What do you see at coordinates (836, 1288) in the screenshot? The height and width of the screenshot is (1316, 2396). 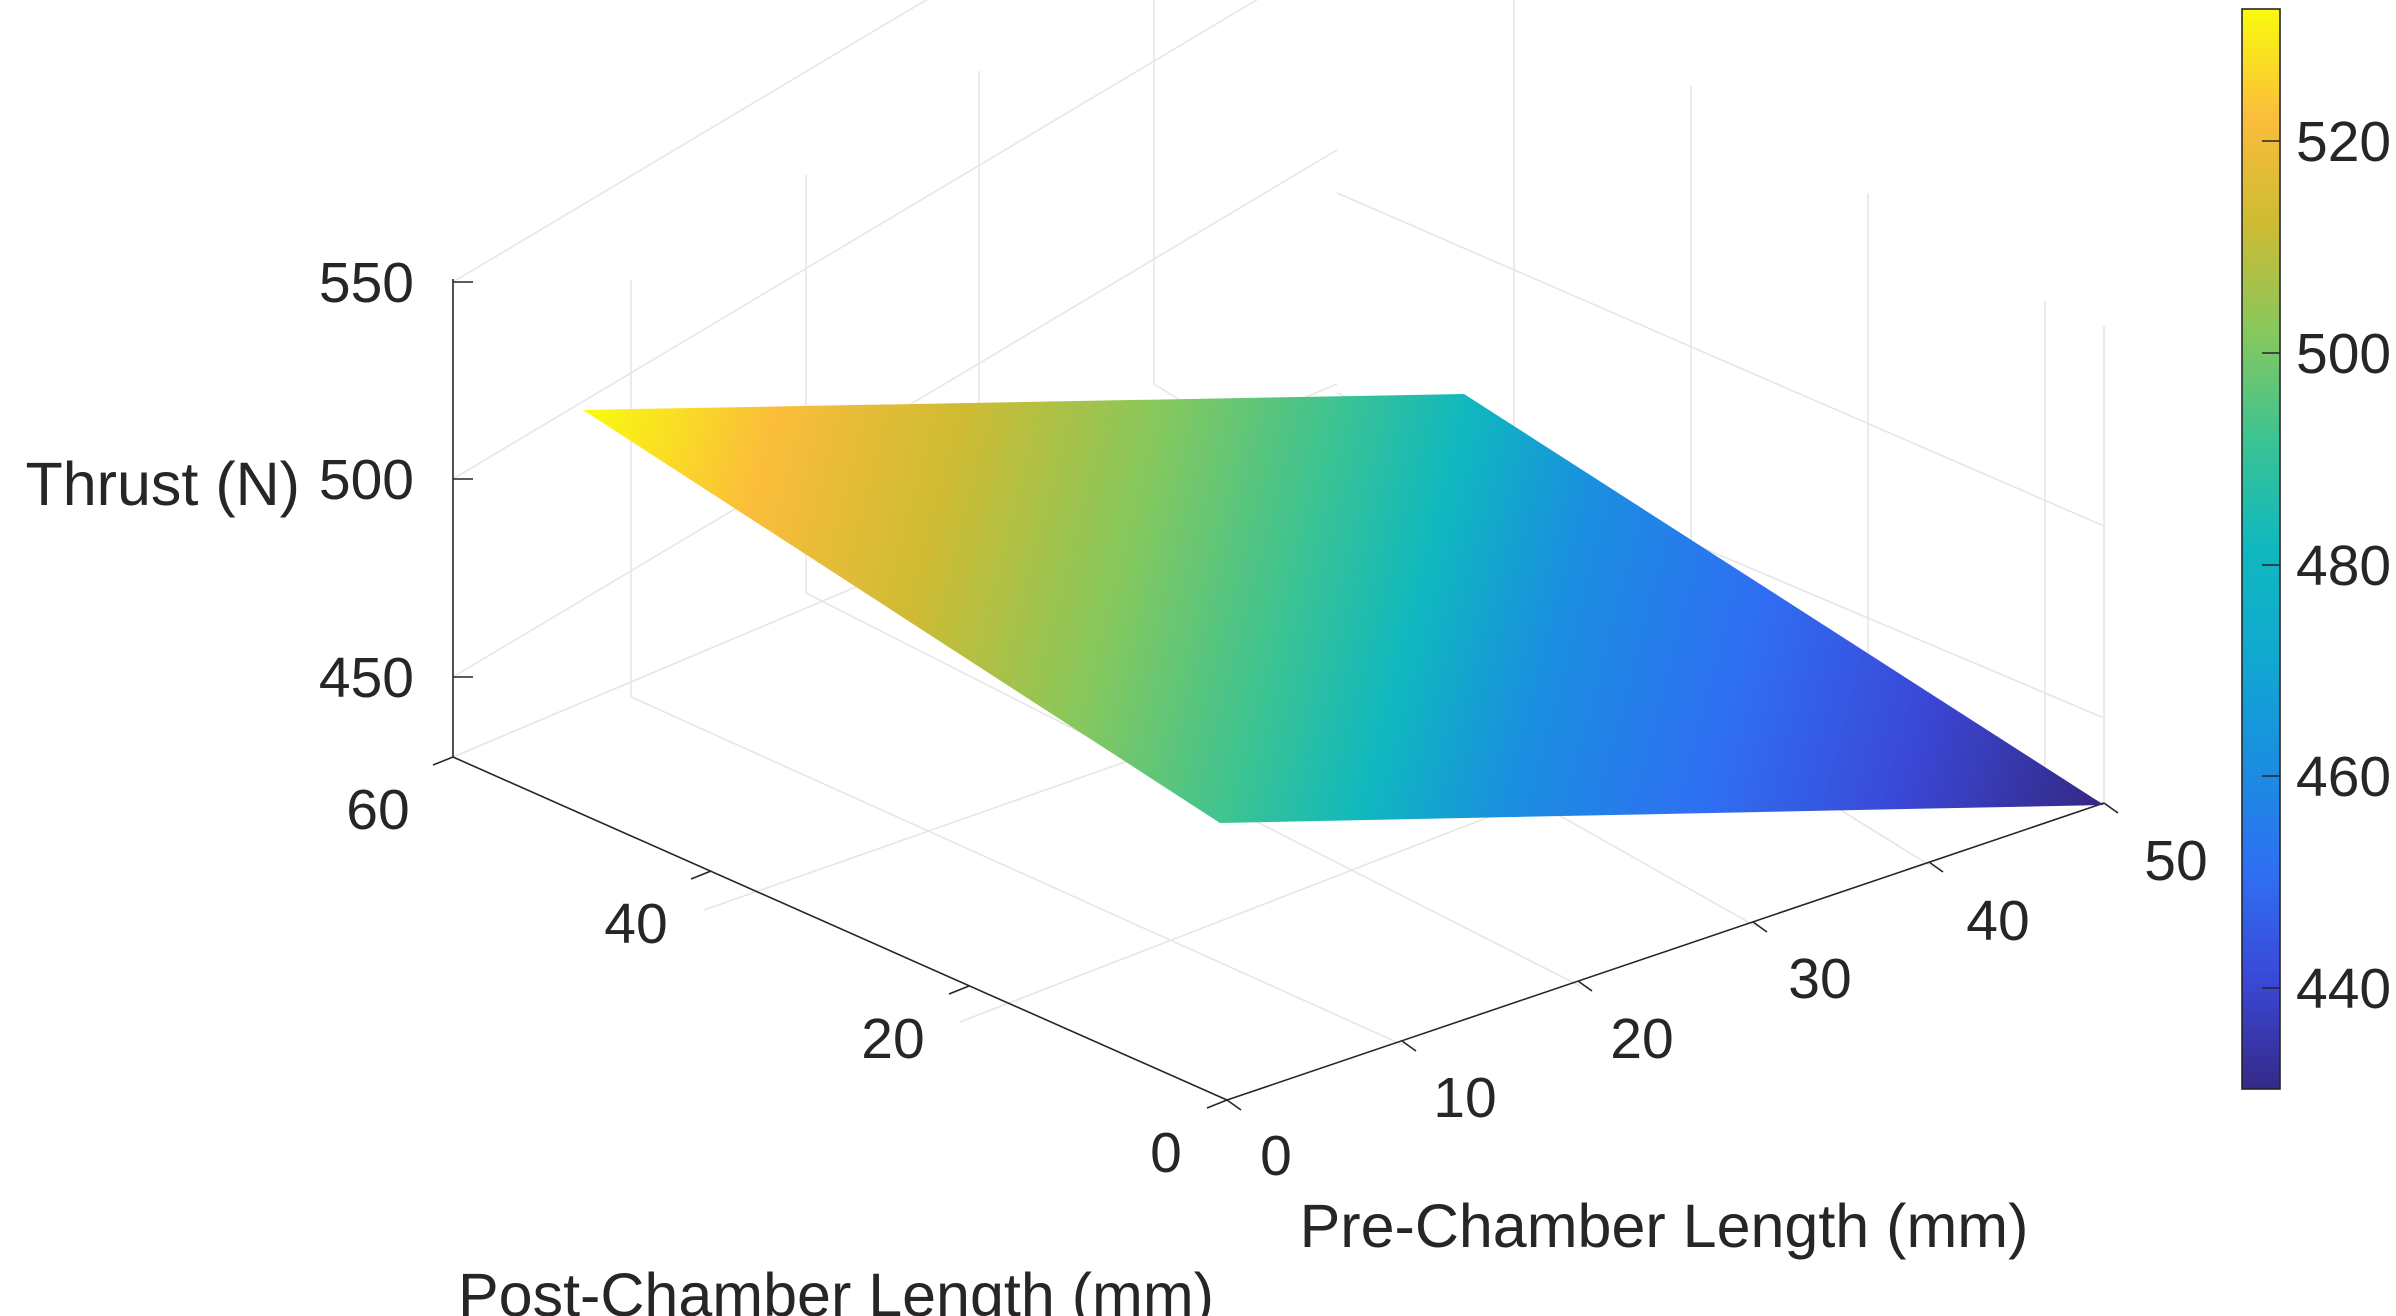 I see `x-axis-label: Post-Chamber Length (mm)` at bounding box center [836, 1288].